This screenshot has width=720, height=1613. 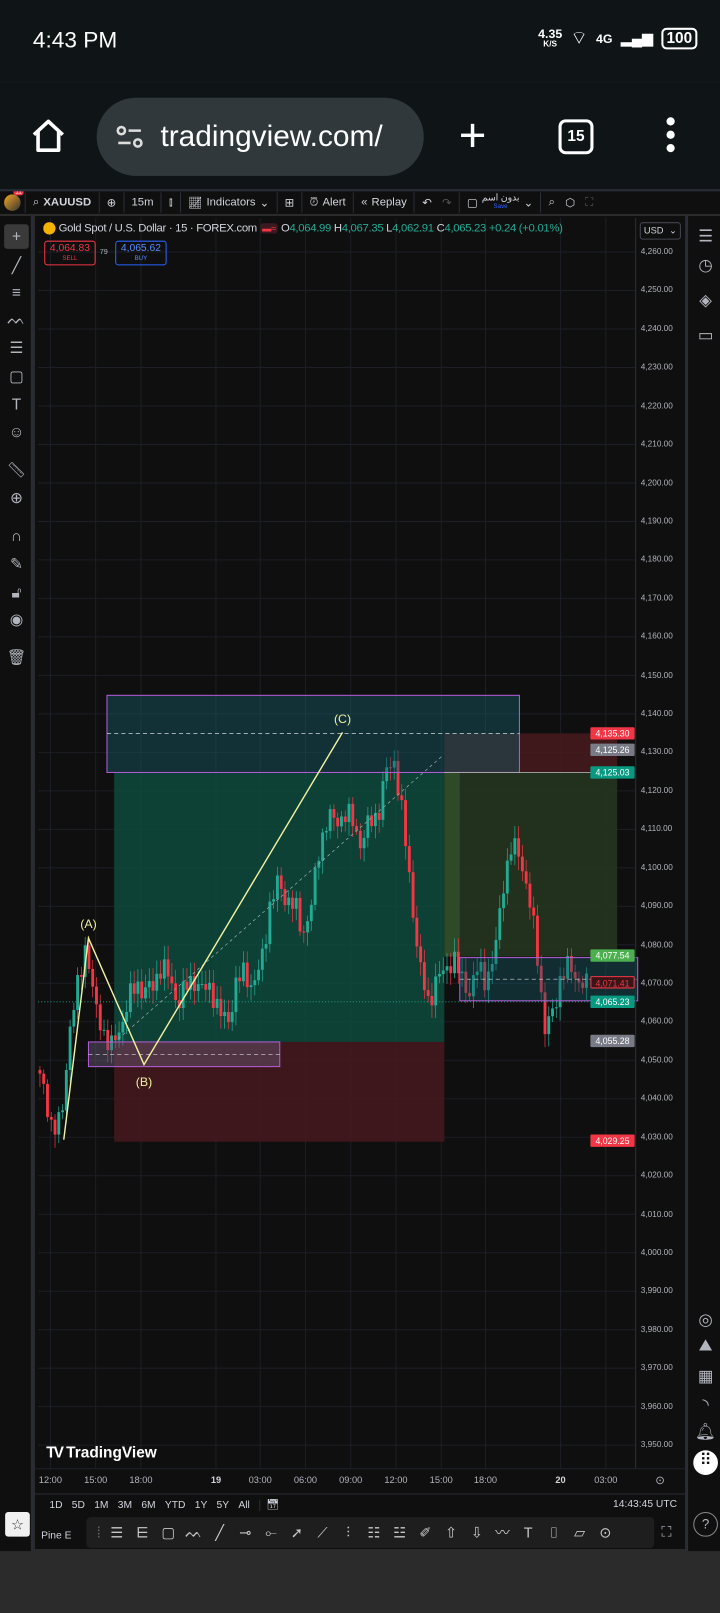 I want to click on stay-drawing-icon: ✎, so click(x=16, y=564).